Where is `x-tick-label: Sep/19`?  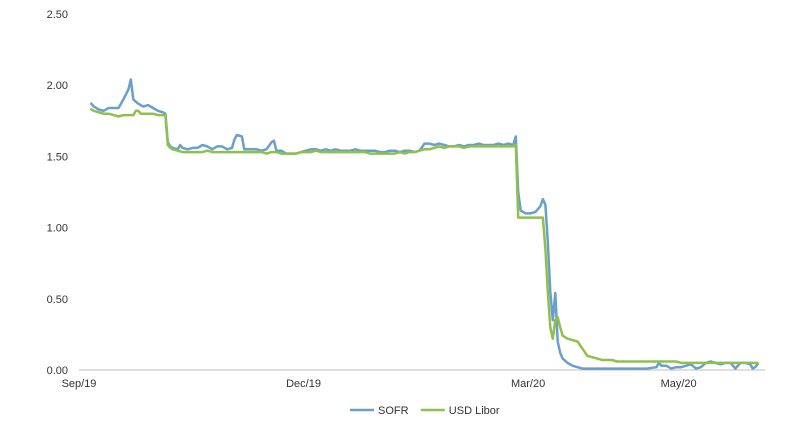 x-tick-label: Sep/19 is located at coordinates (79, 384).